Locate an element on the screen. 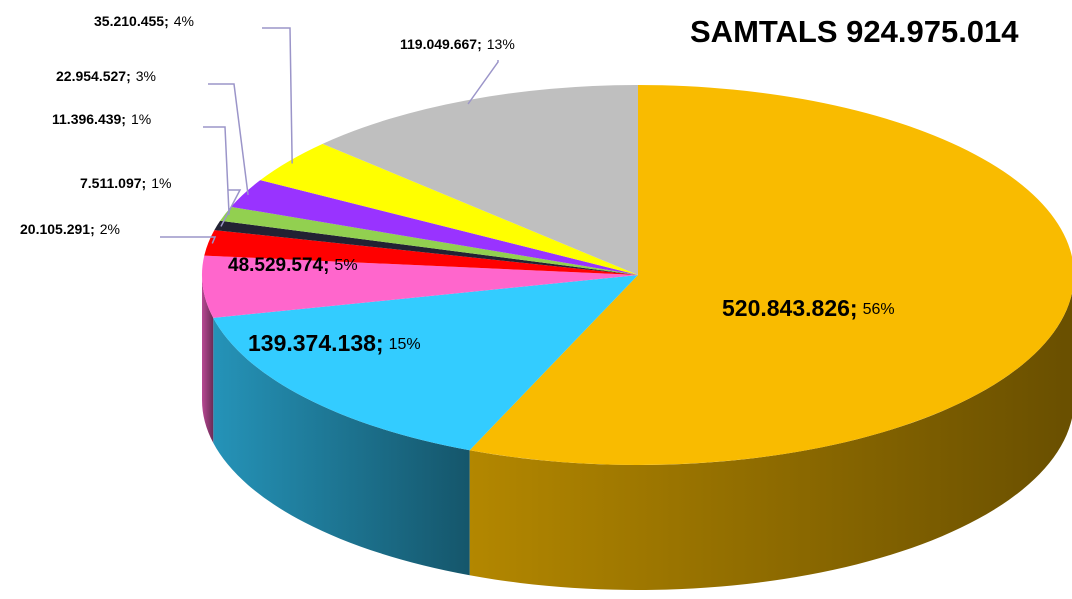  data-label-percent: 56% is located at coordinates (879, 309).